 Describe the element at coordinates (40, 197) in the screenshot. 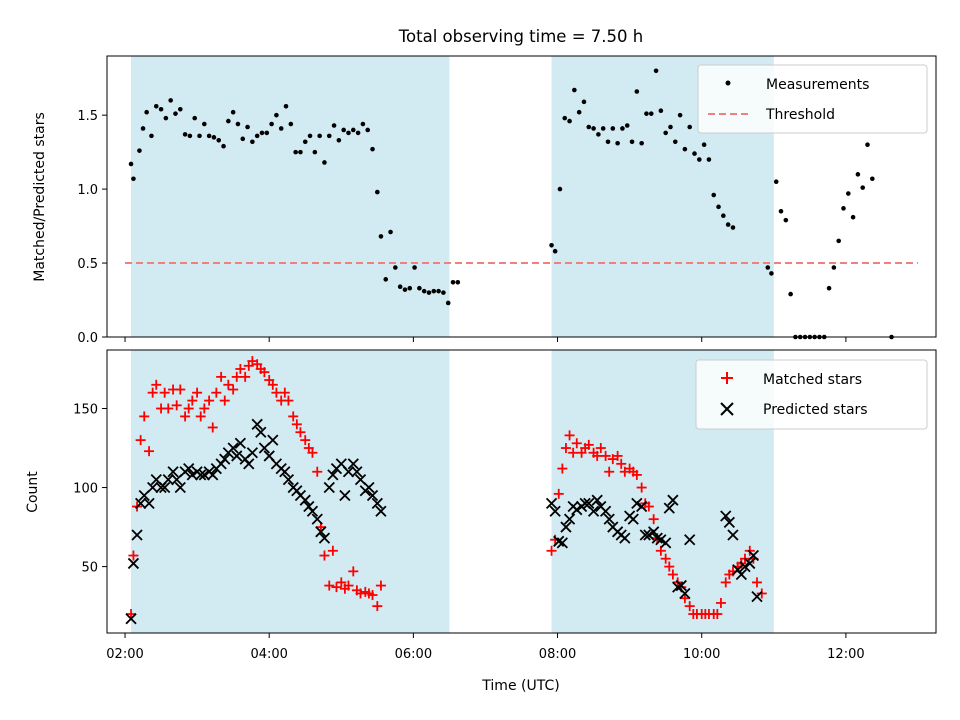

I see `top-y-axis-label: Matched/Predicted stars` at that location.